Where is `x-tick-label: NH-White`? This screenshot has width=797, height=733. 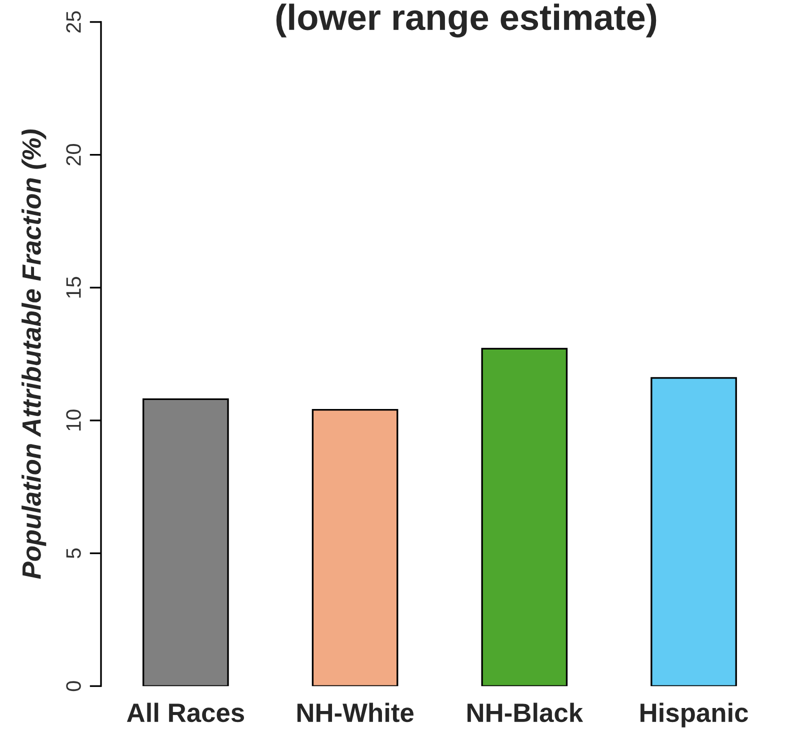
x-tick-label: NH-White is located at coordinates (355, 712).